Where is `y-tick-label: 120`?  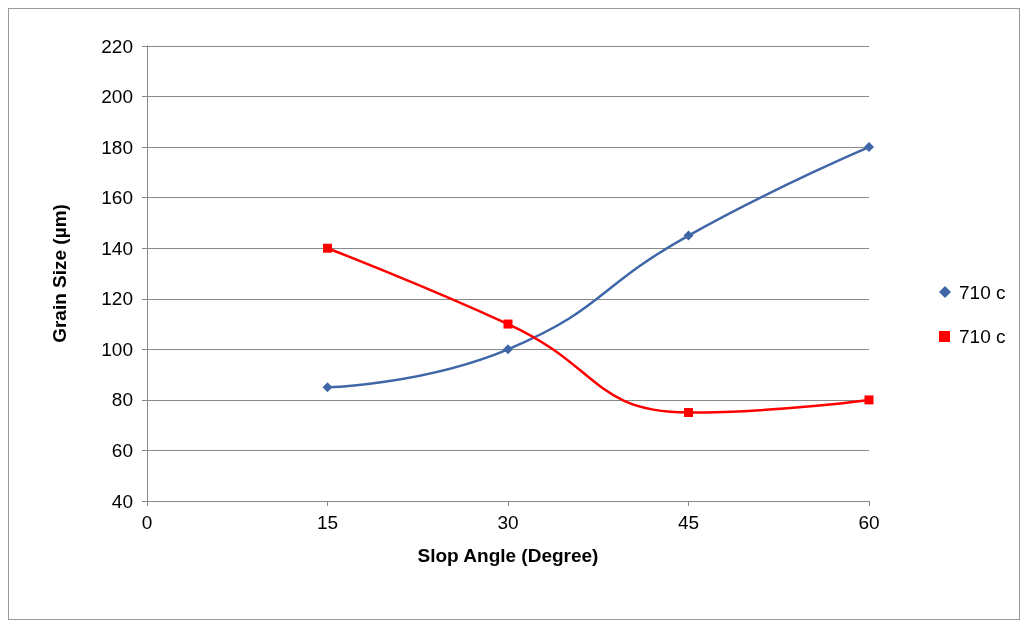 y-tick-label: 120 is located at coordinates (117, 299).